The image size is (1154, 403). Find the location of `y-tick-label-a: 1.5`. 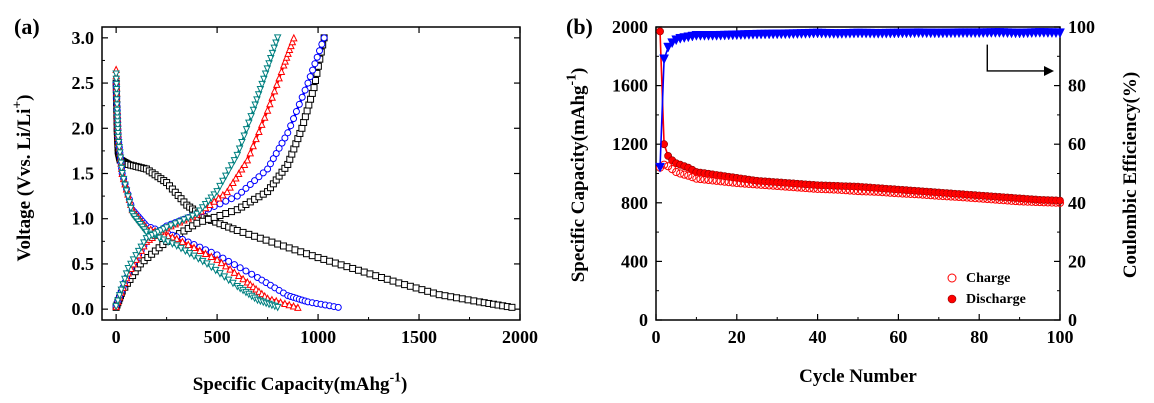

y-tick-label-a: 1.5 is located at coordinates (83, 174).